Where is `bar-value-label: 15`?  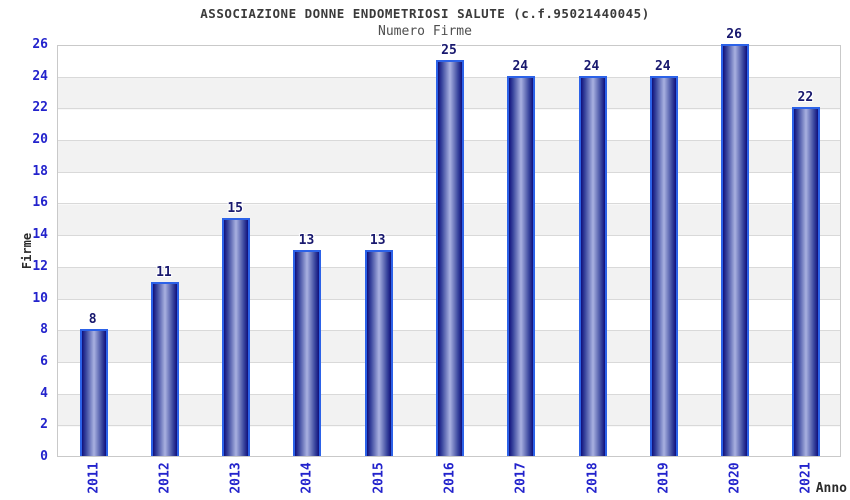 bar-value-label: 15 is located at coordinates (235, 209).